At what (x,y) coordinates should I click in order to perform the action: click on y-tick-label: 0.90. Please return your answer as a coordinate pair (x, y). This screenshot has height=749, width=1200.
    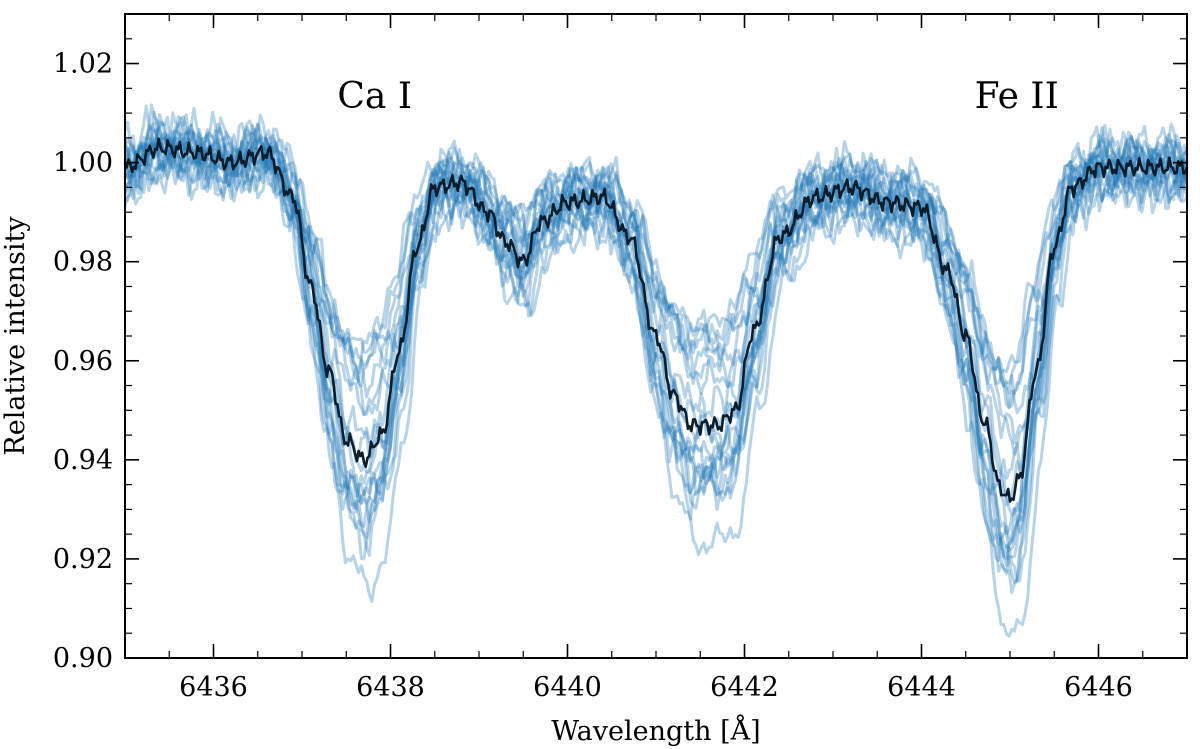
    Looking at the image, I should click on (83, 658).